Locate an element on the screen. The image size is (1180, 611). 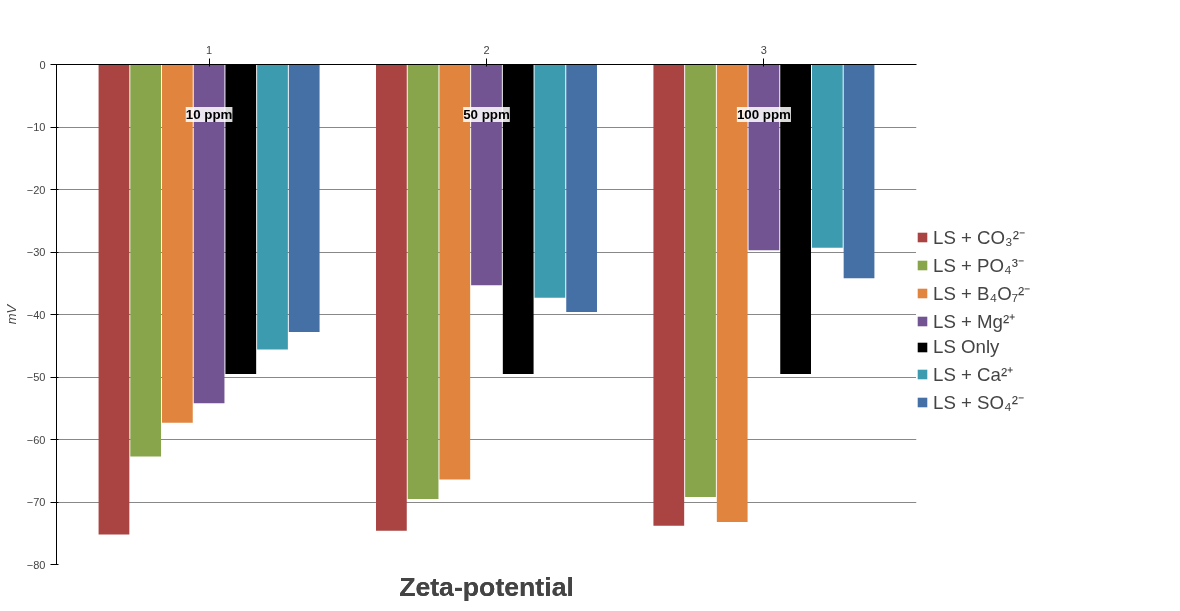
legend-label: LS + SO₄²⁻ is located at coordinates (978, 402).